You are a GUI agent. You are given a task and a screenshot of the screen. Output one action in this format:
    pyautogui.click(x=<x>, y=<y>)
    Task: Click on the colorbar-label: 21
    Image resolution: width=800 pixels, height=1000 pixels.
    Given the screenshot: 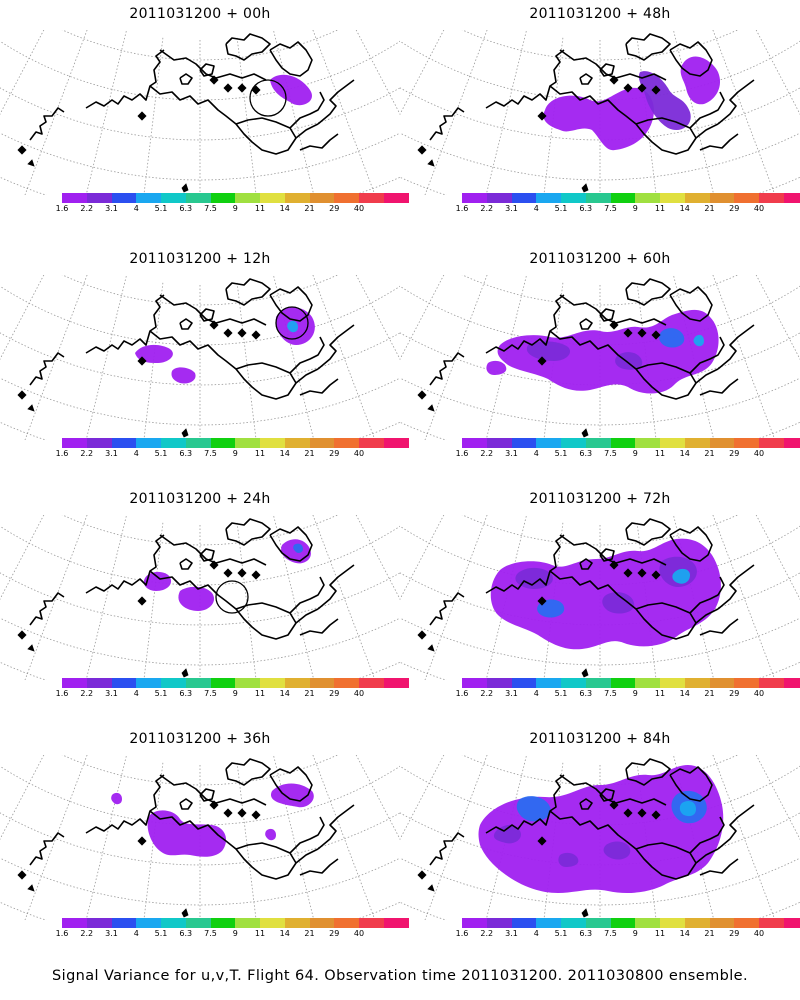 What is the action you would take?
    pyautogui.click(x=709, y=933)
    